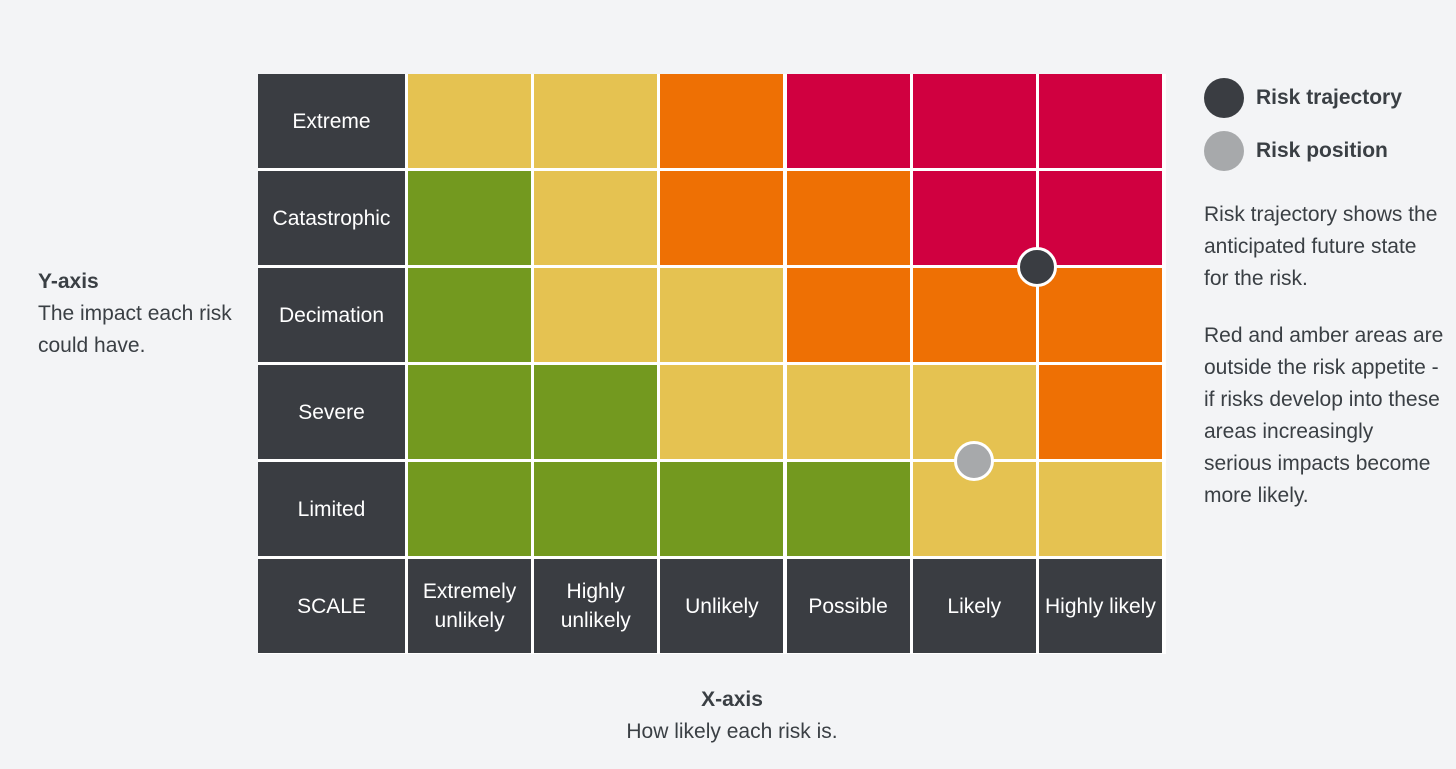  Describe the element at coordinates (722, 606) in the screenshot. I see `x-category-label: Unlikely` at that location.